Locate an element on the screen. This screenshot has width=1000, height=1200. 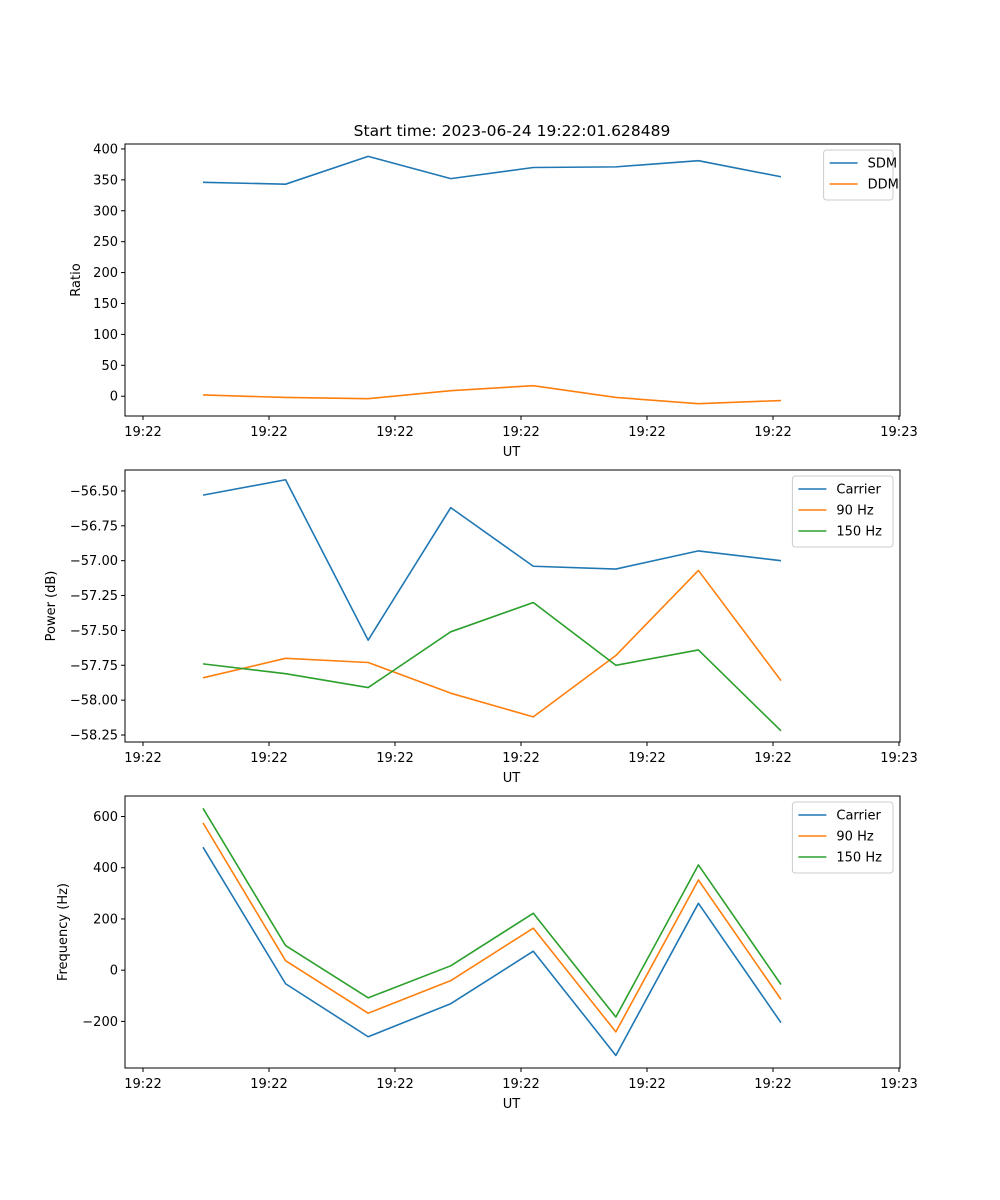
legend-entry: SDM is located at coordinates (882, 164).